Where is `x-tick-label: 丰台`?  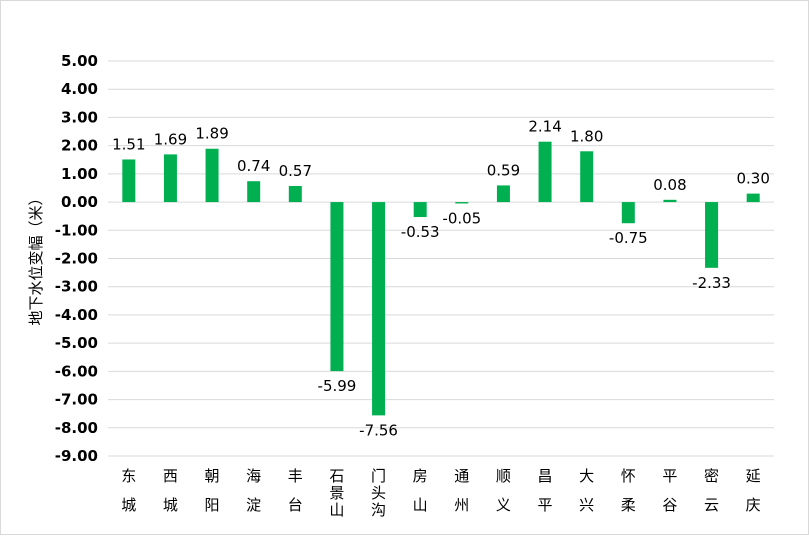 x-tick-label: 丰台 is located at coordinates (295, 490).